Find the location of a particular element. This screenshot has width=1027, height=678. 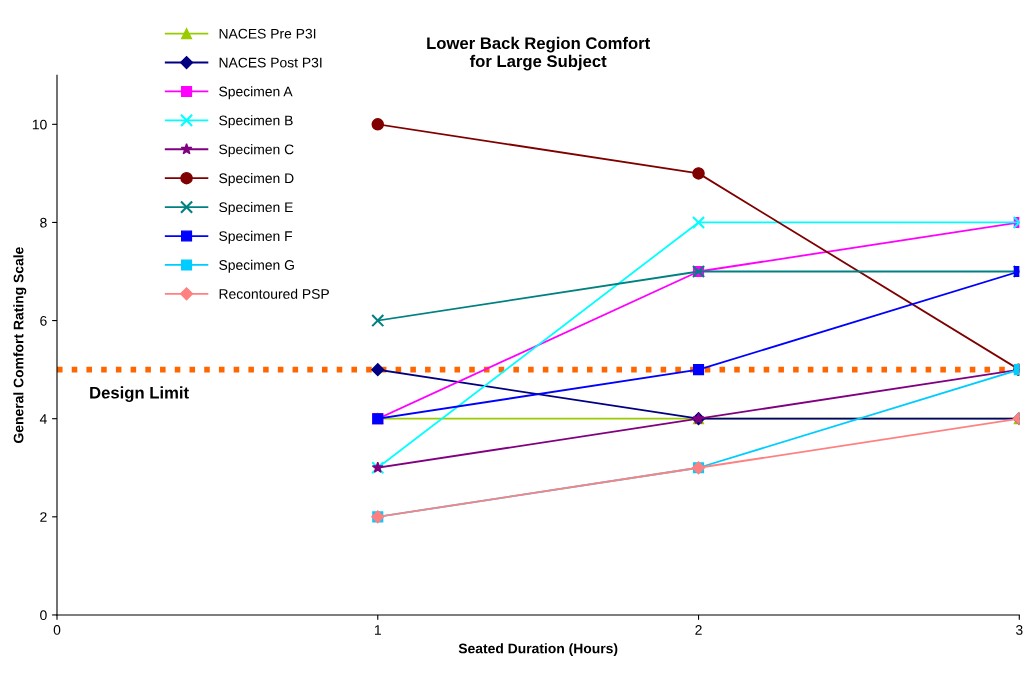

legend-label: Specimen D is located at coordinates (256, 179).